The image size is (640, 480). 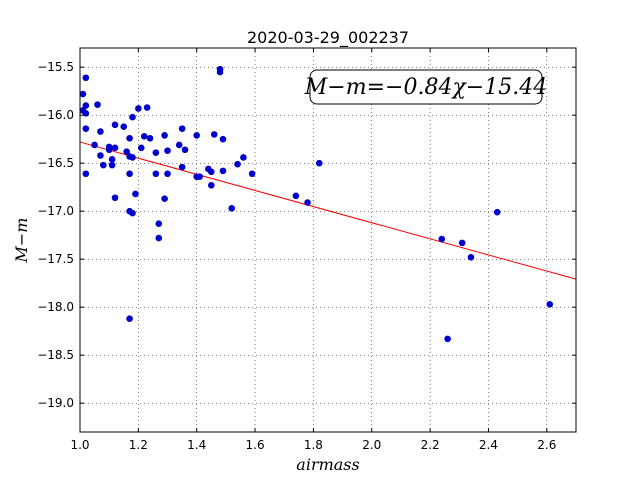 I want to click on x-axis-label: airmass, so click(x=327, y=464).